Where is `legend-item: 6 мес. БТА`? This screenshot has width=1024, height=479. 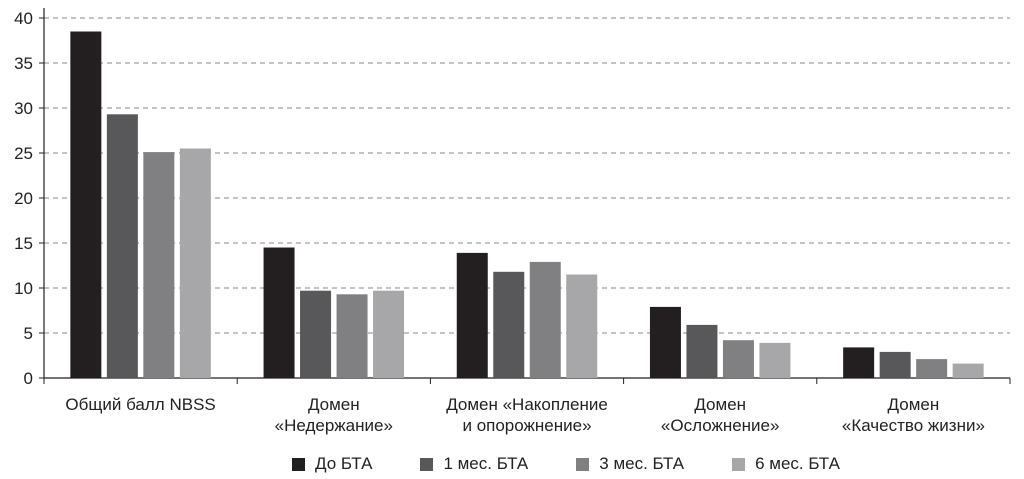 legend-item: 6 мес. БТА is located at coordinates (786, 464).